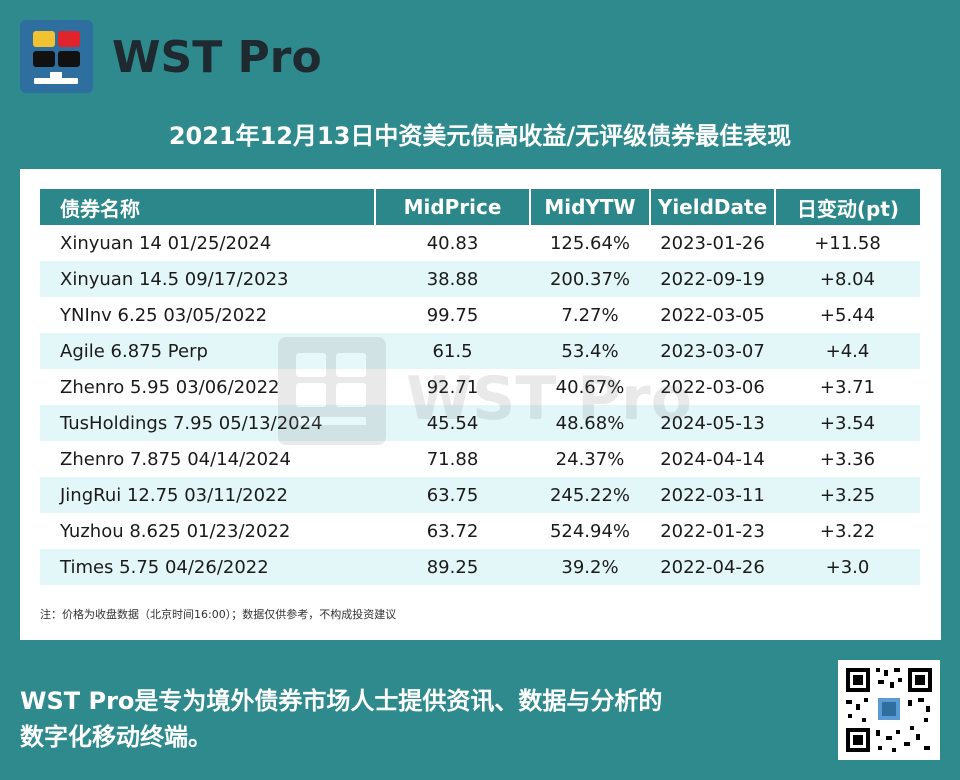 The height and width of the screenshot is (780, 960). Describe the element at coordinates (847, 243) in the screenshot. I see `daily-change-cell: +11.58` at that location.